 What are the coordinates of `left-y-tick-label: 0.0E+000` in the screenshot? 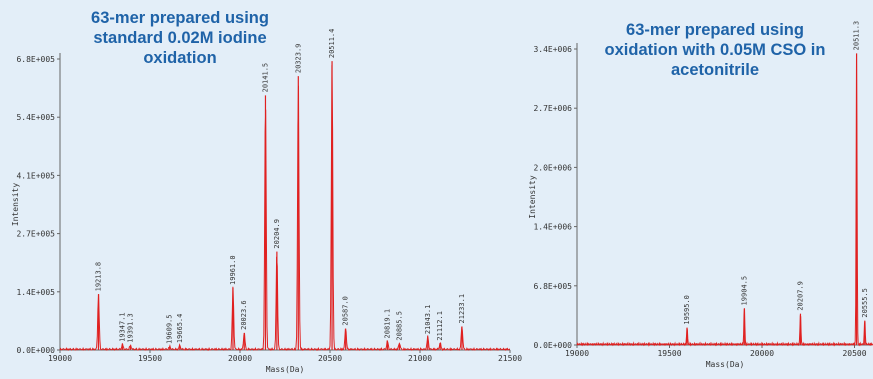 It's located at (35, 350).